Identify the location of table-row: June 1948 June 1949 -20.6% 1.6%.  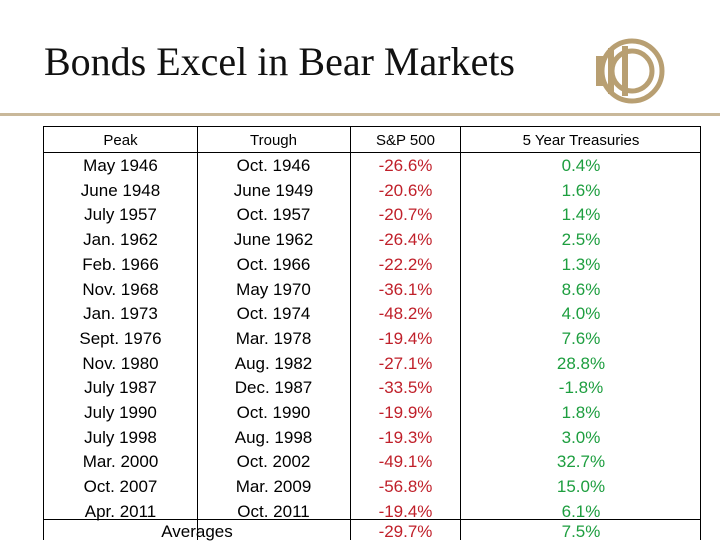
(372, 191).